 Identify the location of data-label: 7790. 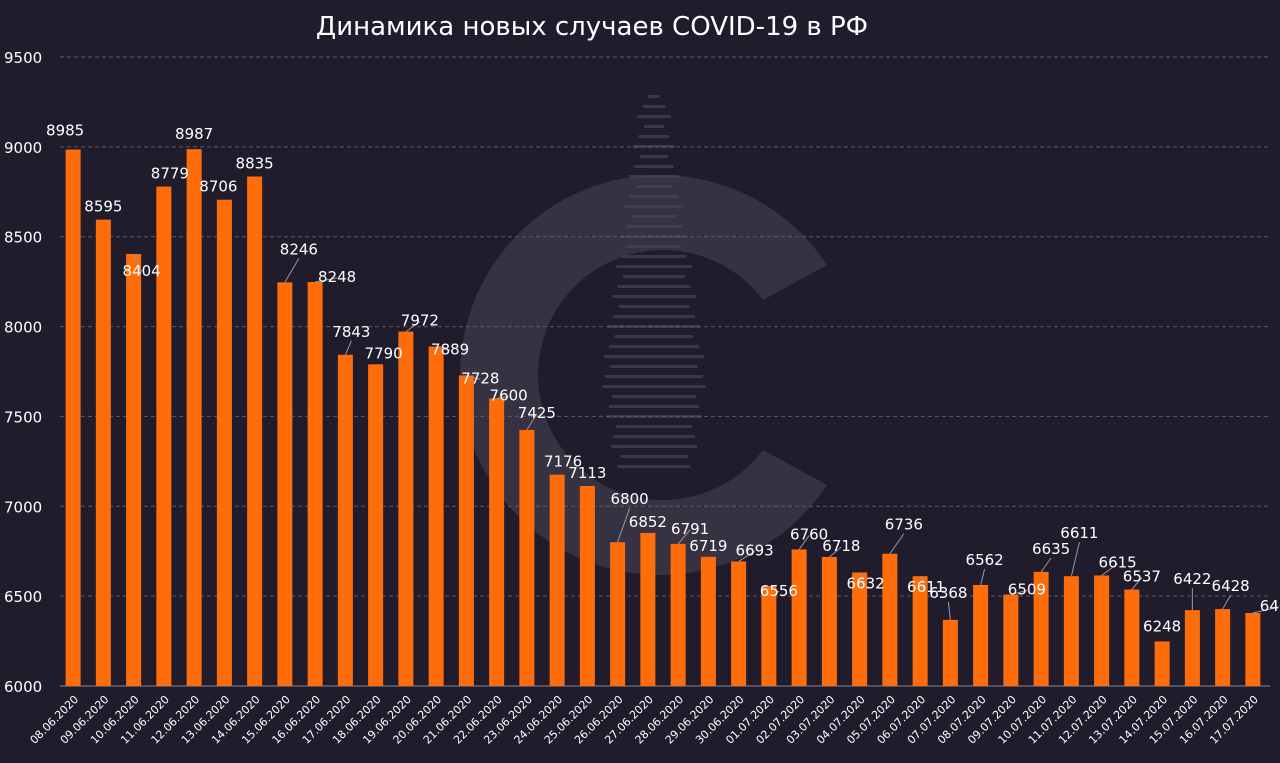
(384, 353).